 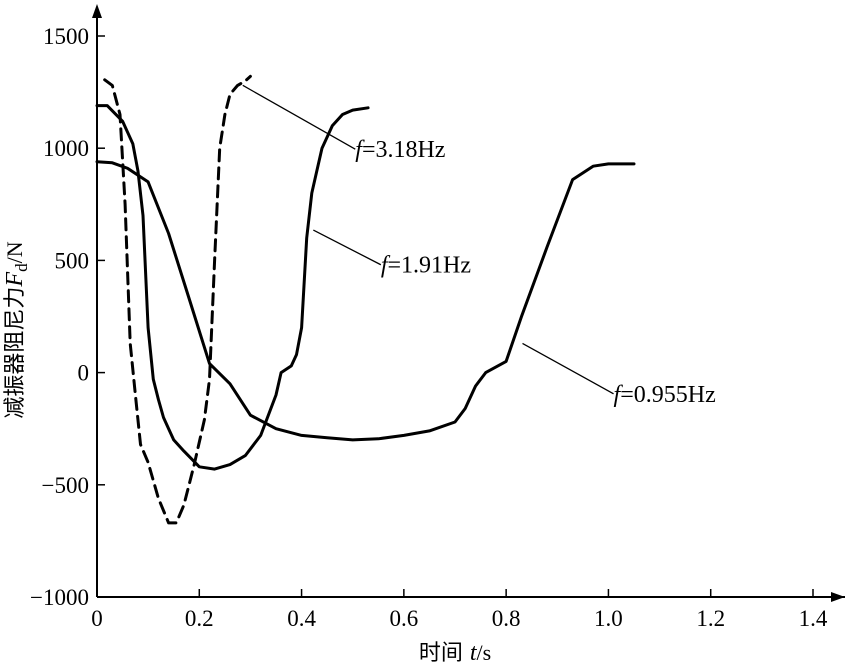 I want to click on x-tick-label: 0, so click(x=97, y=618).